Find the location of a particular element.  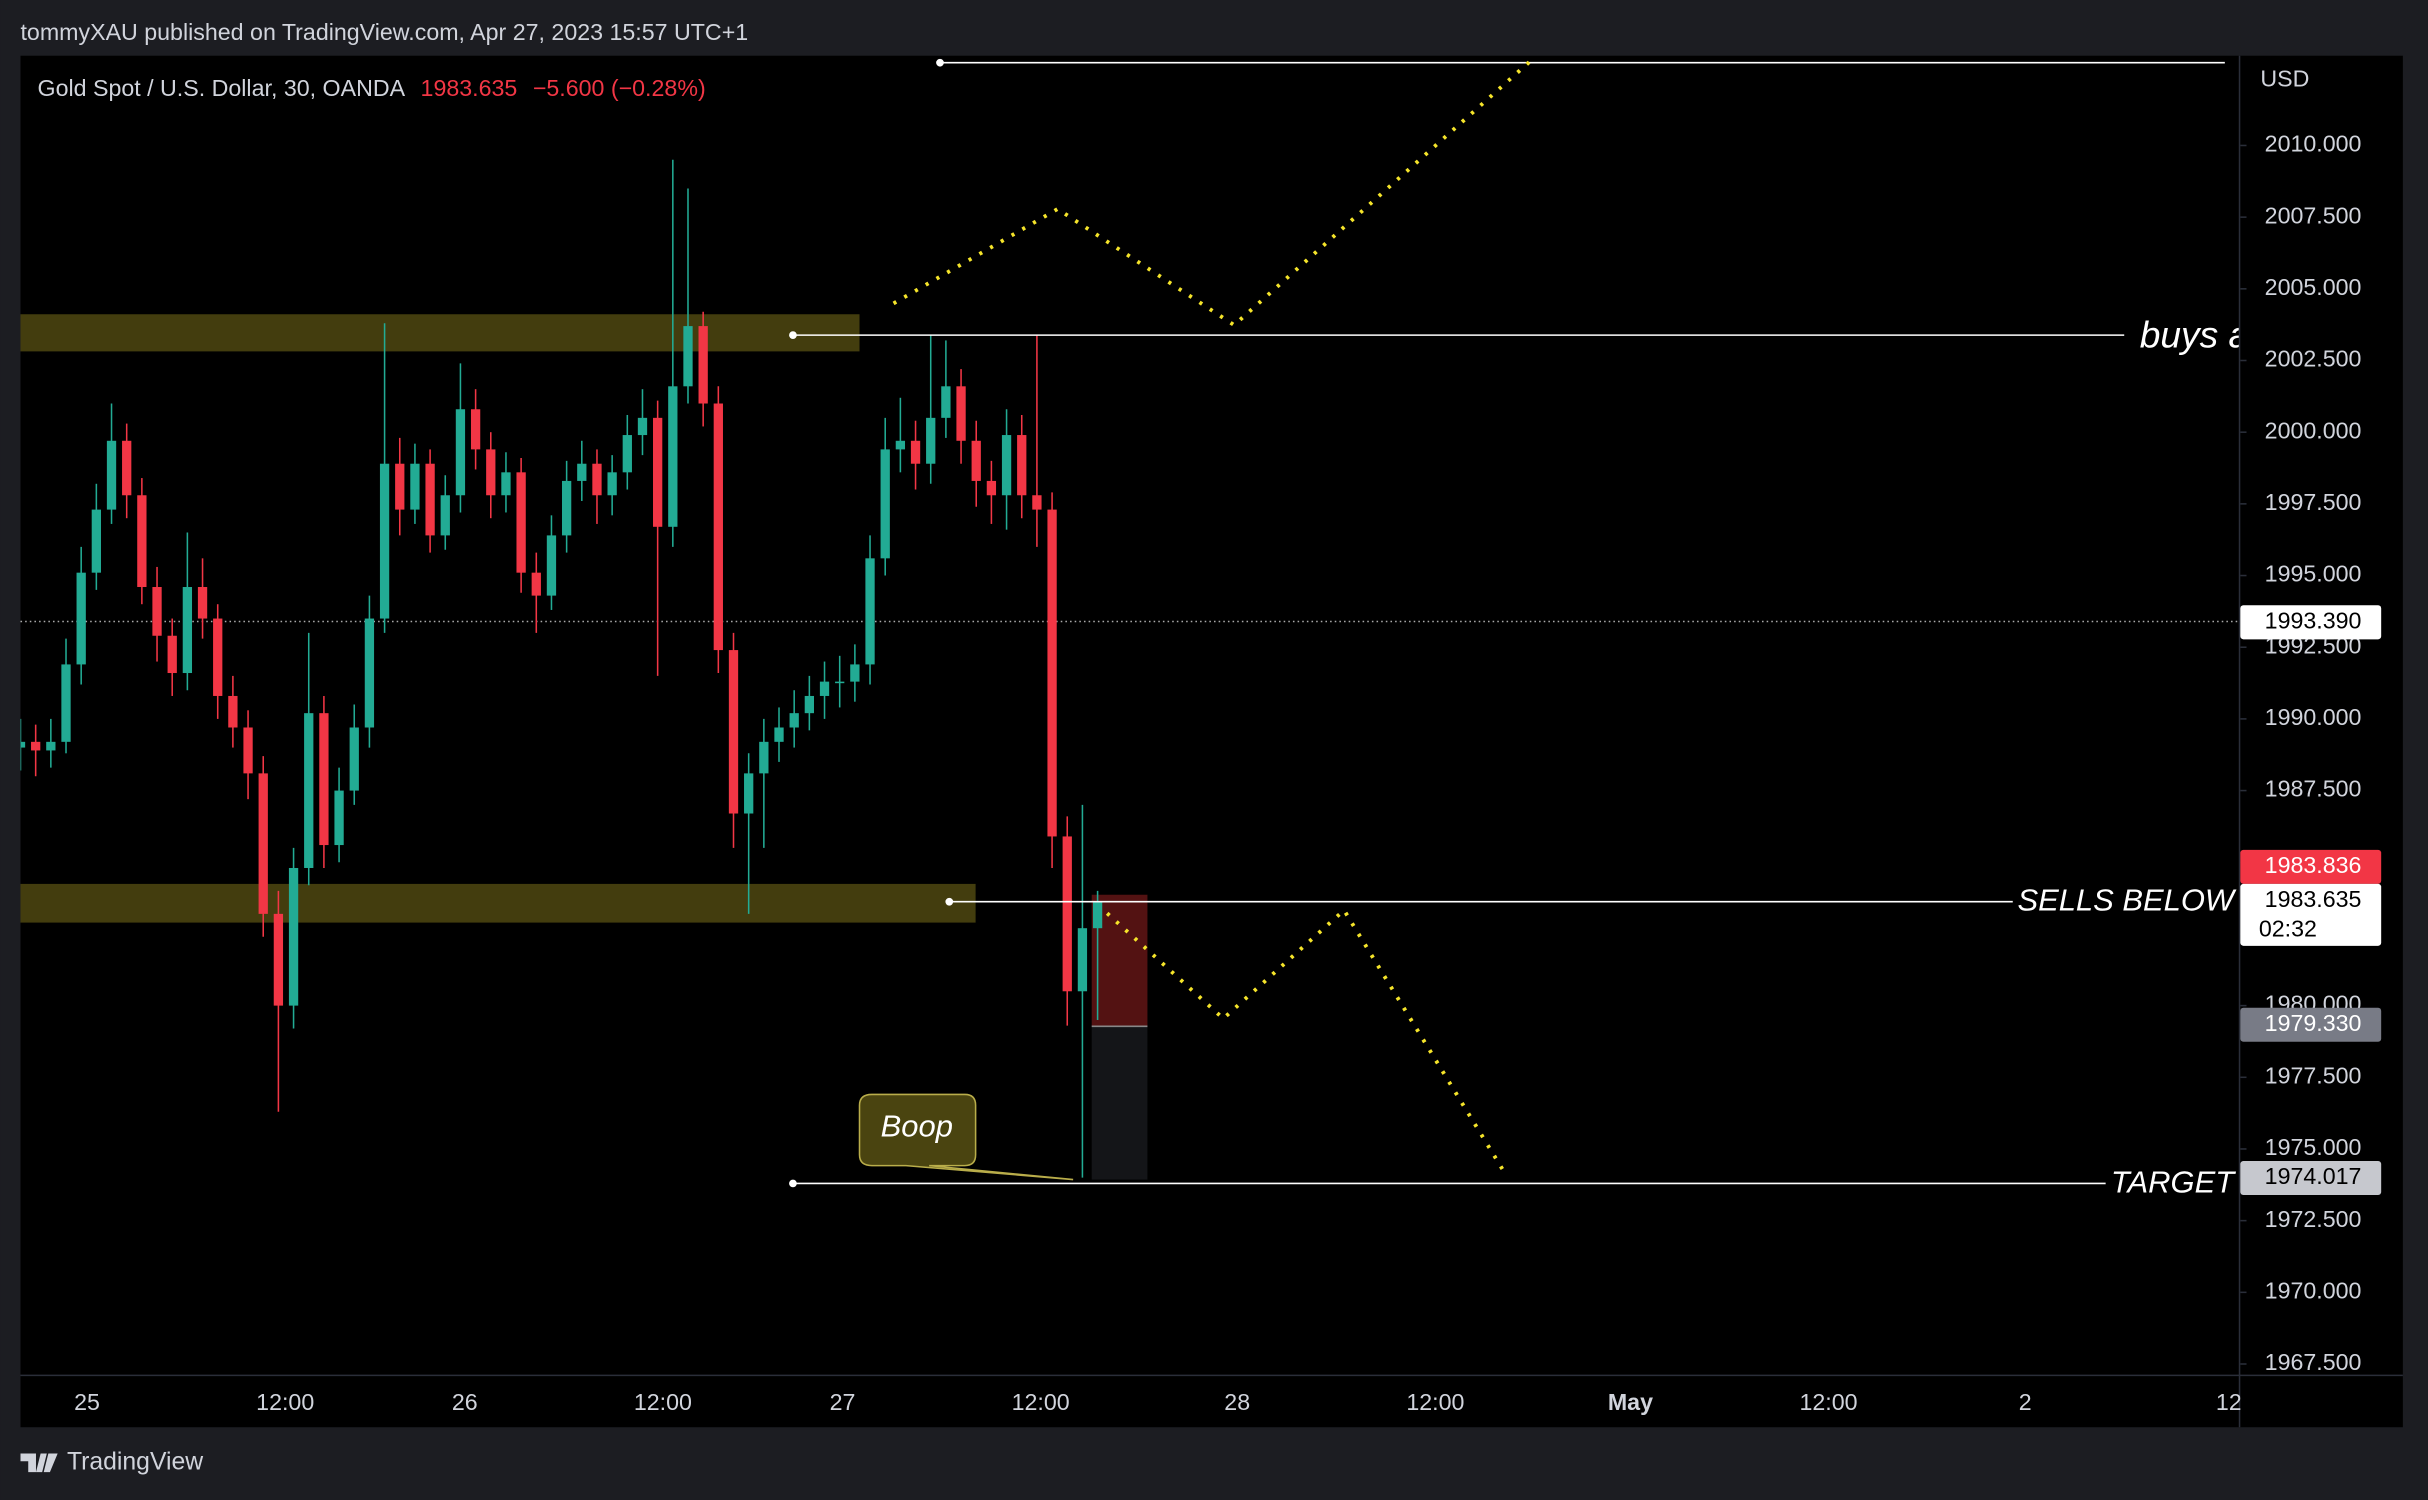

last-price: 1983.635 is located at coordinates (469, 88).